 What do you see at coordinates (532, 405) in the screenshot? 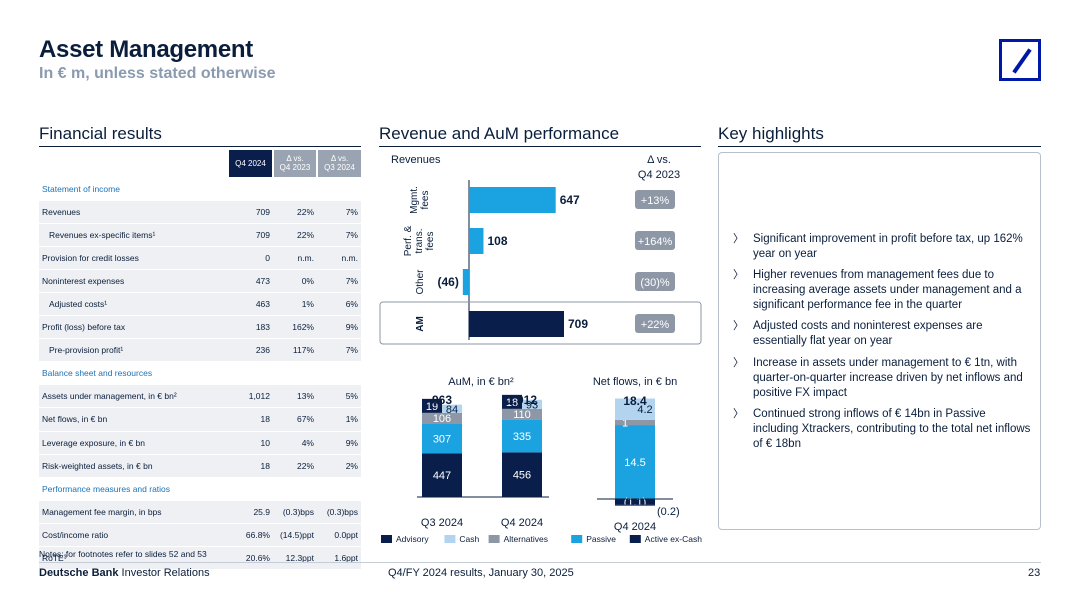
I see `aum-segment-label: 93` at bounding box center [532, 405].